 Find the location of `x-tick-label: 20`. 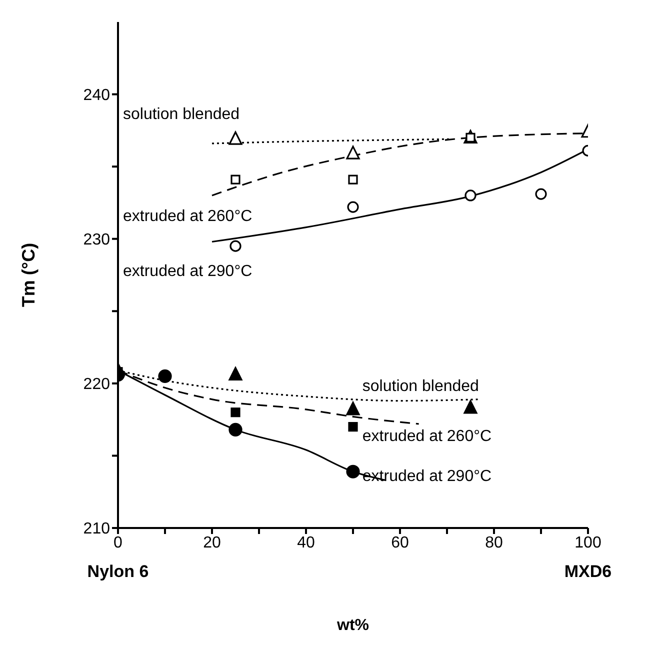

x-tick-label: 20 is located at coordinates (212, 543).